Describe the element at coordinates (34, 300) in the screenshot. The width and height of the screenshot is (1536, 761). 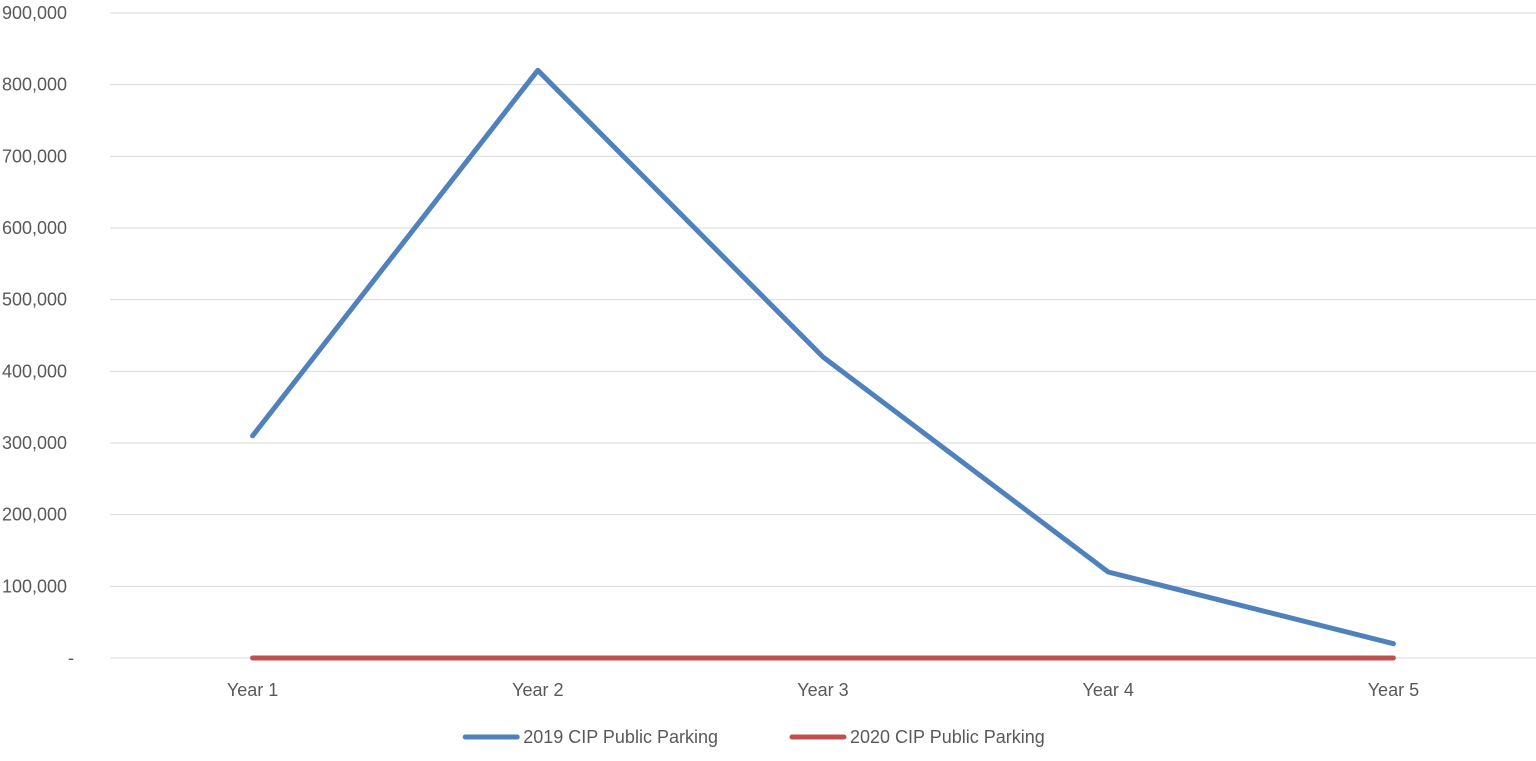
I see `y-tick-label: 500,000` at that location.